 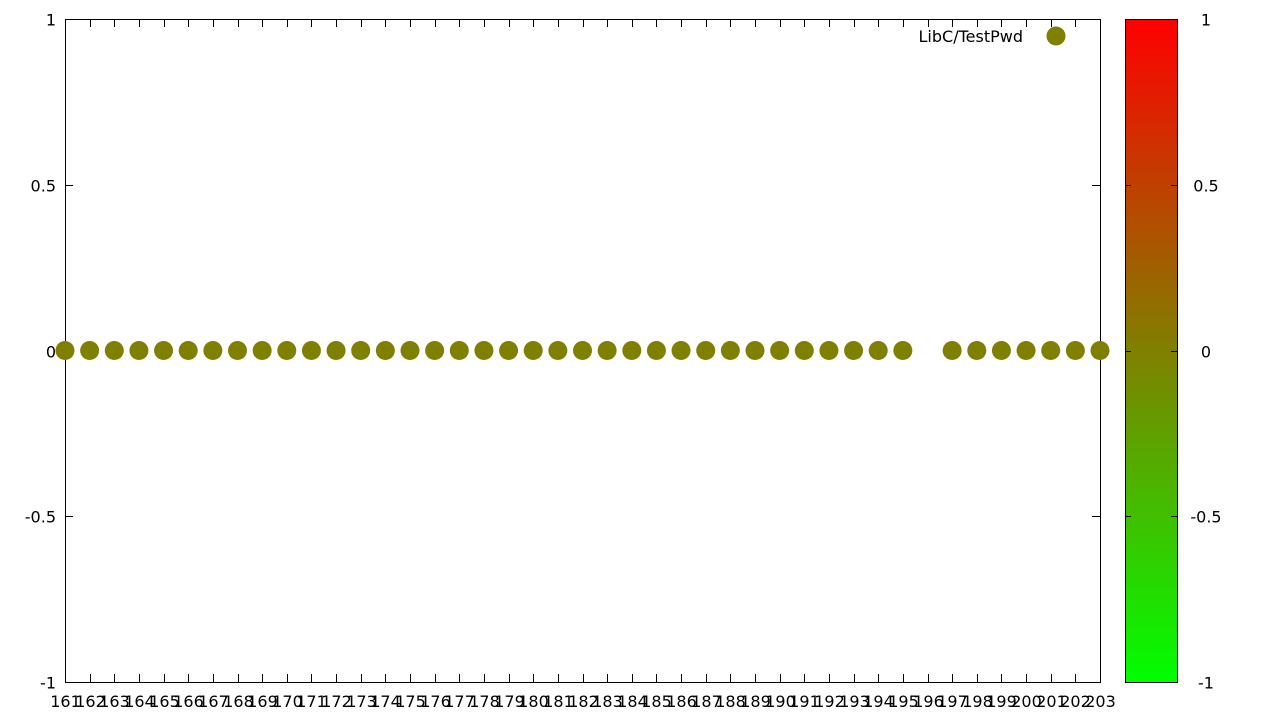 What do you see at coordinates (607, 701) in the screenshot?
I see `x-tick-label: 183` at bounding box center [607, 701].